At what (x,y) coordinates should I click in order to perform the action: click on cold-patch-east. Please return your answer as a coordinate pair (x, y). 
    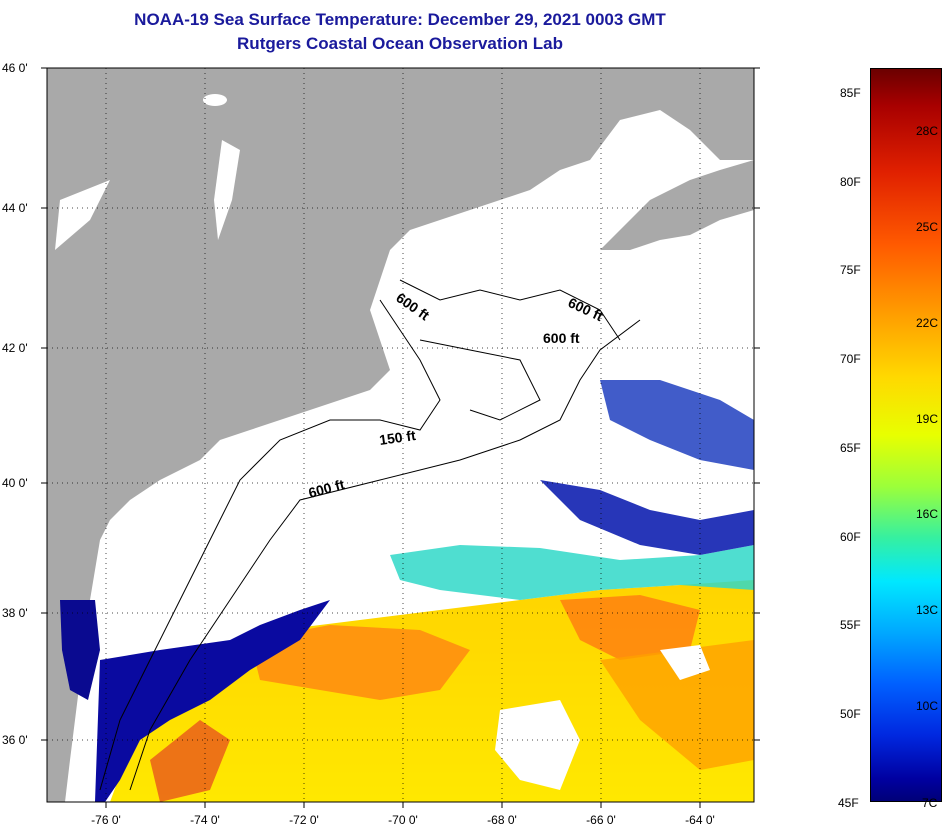
    Looking at the image, I should click on (647, 517).